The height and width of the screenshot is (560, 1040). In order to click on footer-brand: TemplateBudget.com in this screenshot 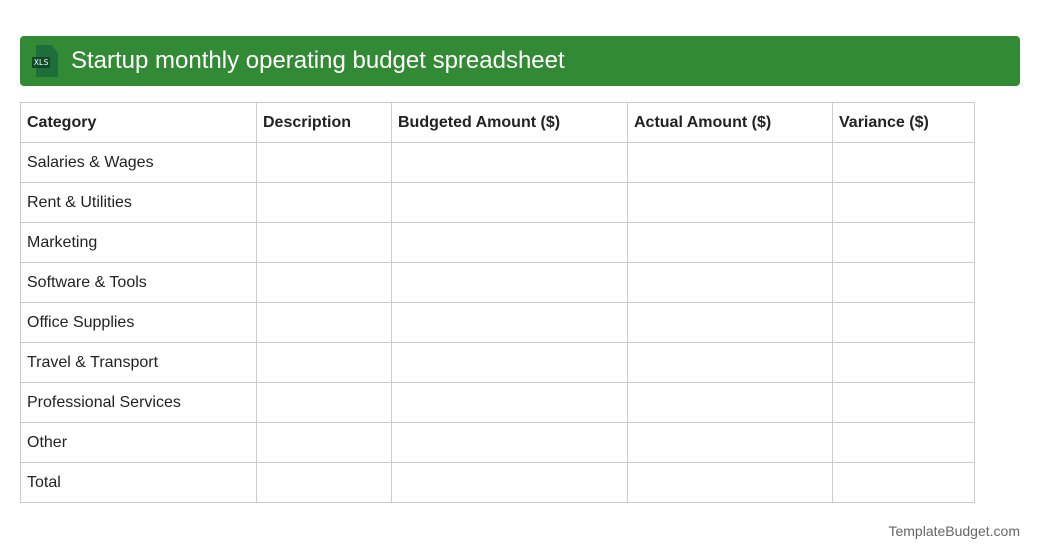, I will do `click(954, 531)`.